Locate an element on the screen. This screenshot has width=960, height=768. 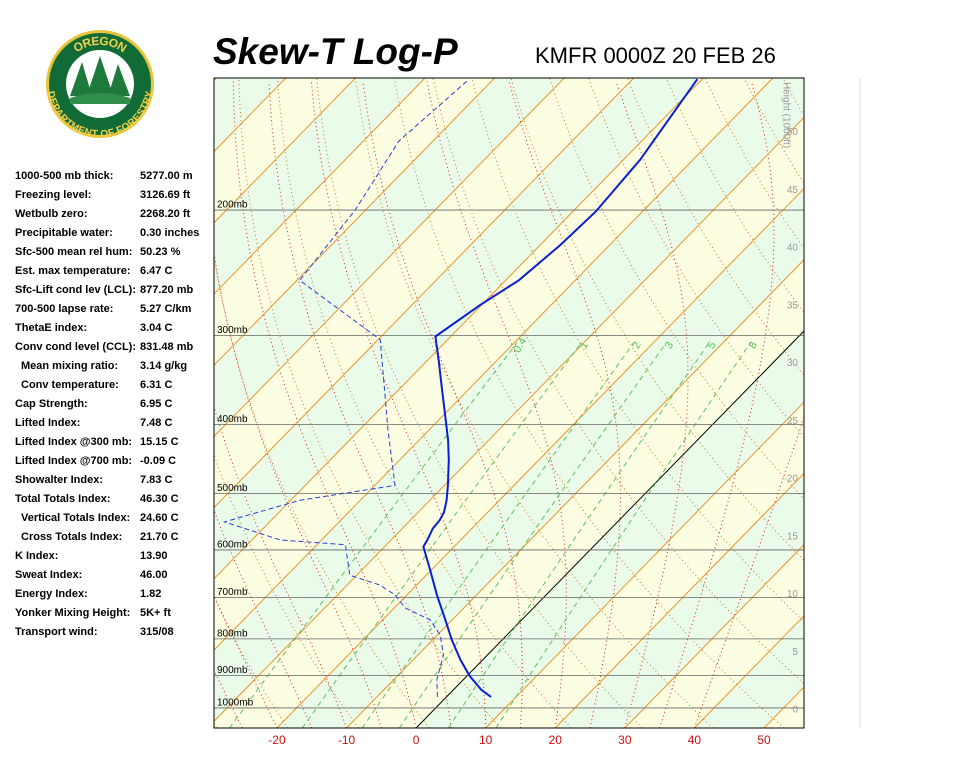
stat-value: 6.47 C is located at coordinates (156, 271).